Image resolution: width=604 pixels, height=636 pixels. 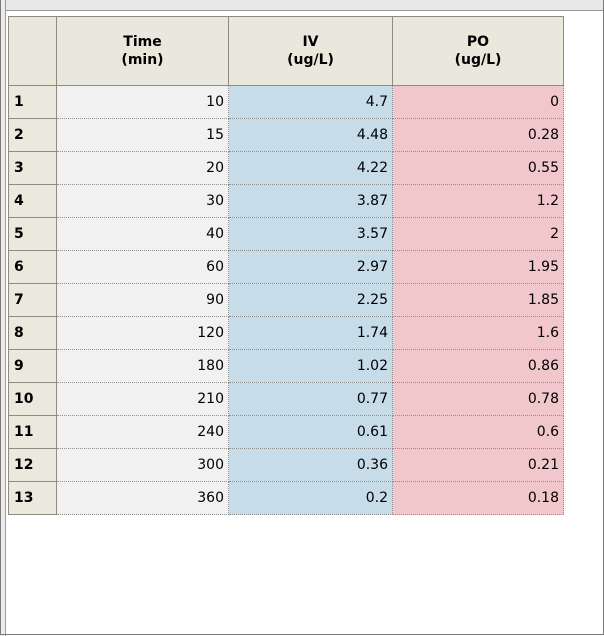 I want to click on time-cell: 90, so click(x=142, y=300).